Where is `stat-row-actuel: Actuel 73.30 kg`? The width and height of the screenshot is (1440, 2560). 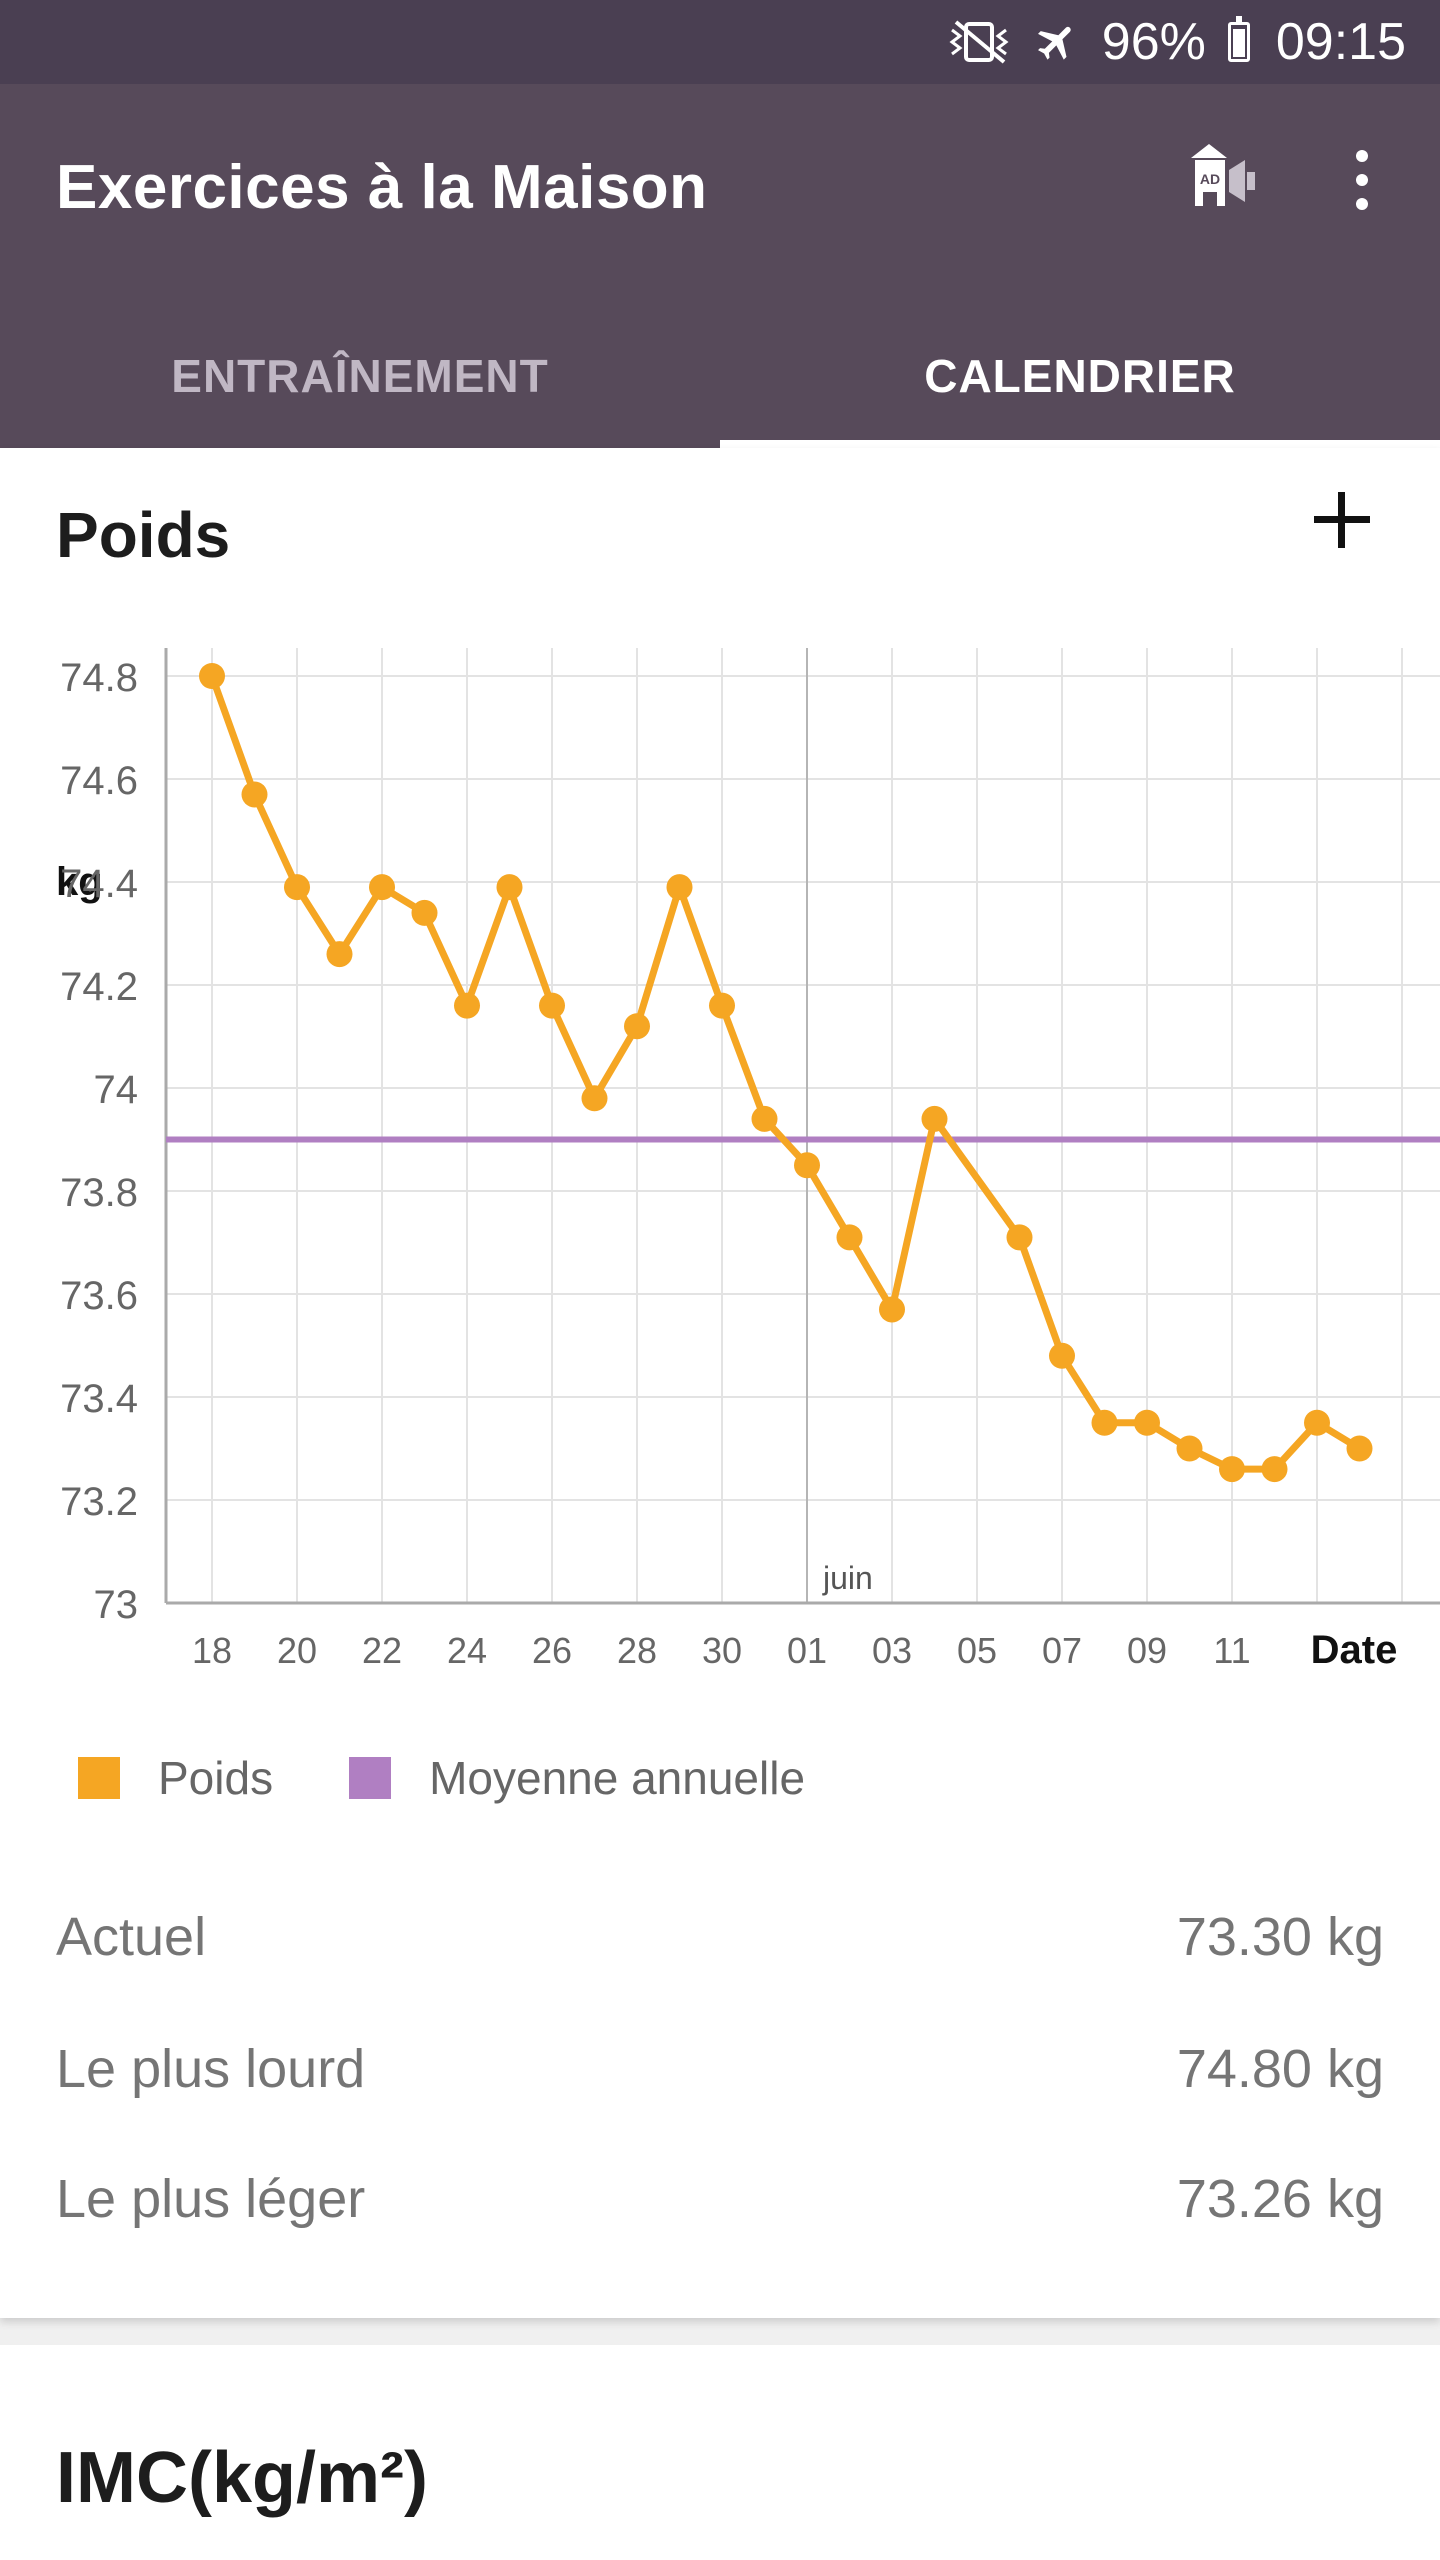
stat-row-actuel: Actuel 73.30 kg is located at coordinates (720, 1937).